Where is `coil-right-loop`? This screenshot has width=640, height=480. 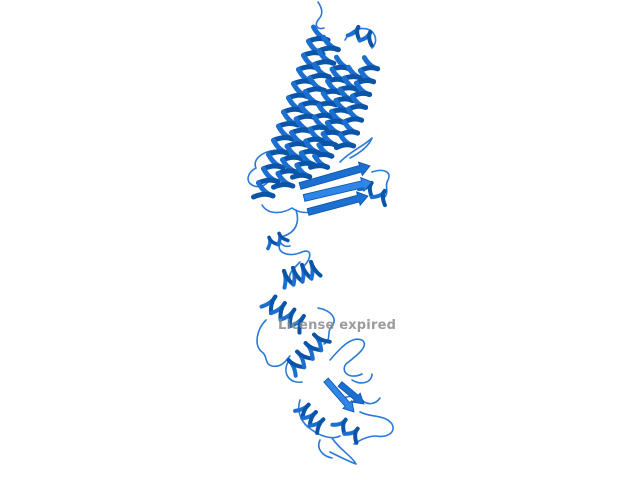
coil-right-loop is located at coordinates (380, 184).